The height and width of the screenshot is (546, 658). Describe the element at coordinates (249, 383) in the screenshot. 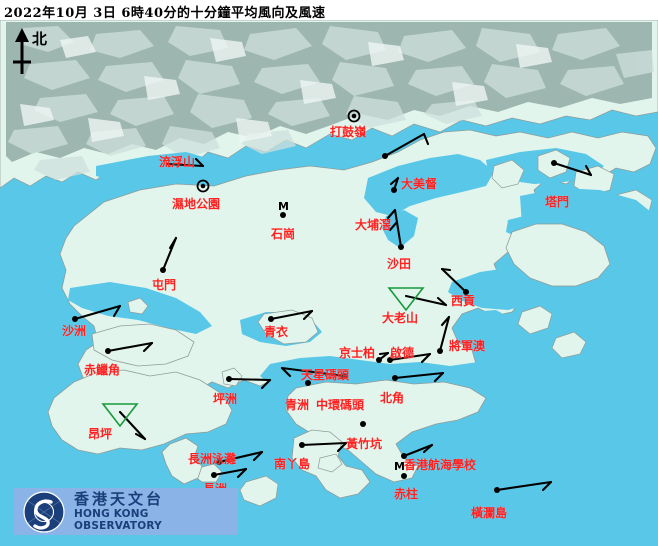

I see `wind-barb-peng-chau` at that location.